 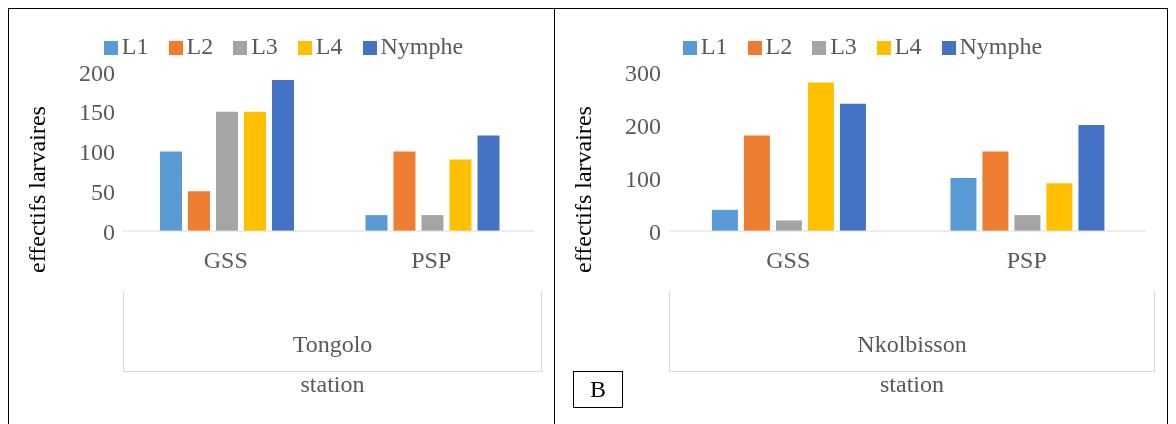 I want to click on text: Nkolbisson, so click(x=912, y=344).